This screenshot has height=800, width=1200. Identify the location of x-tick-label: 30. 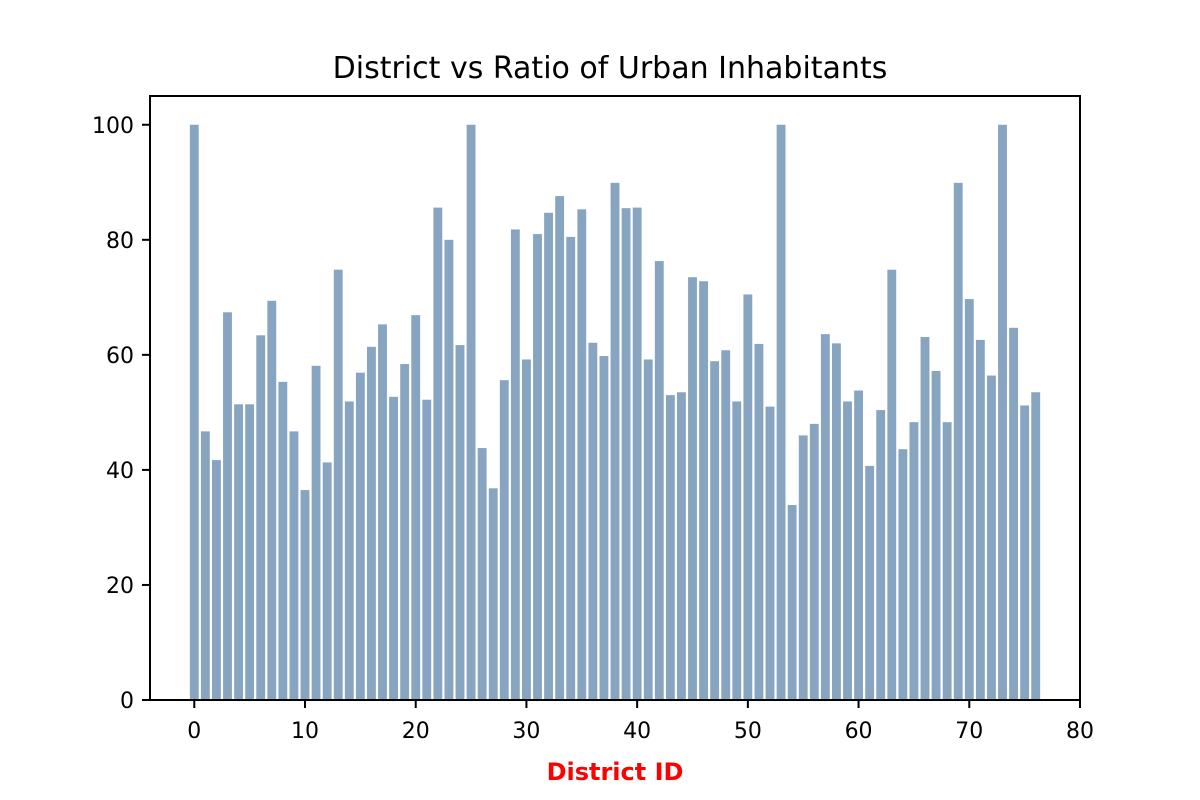
(526, 731).